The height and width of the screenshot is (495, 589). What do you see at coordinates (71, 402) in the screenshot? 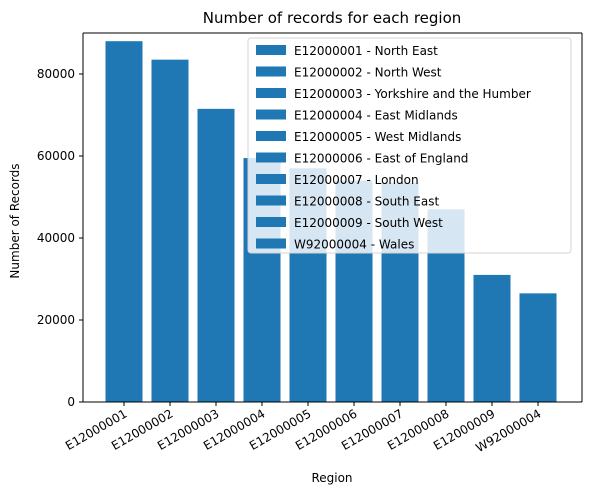
I see `y-tick-label: 0` at bounding box center [71, 402].